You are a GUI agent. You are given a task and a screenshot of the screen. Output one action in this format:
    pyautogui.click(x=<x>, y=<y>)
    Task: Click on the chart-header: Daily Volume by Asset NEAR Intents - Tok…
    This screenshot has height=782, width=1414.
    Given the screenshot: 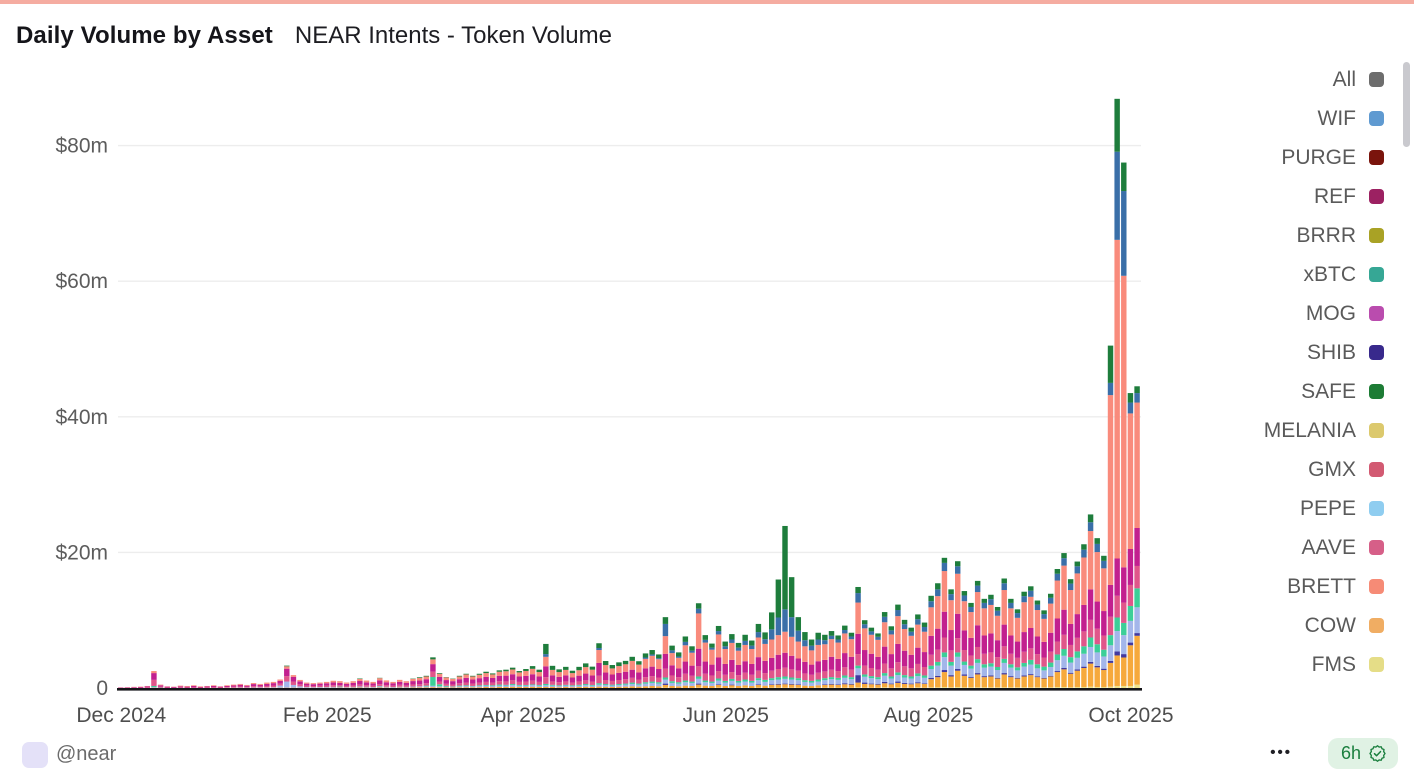 What is the action you would take?
    pyautogui.click(x=314, y=36)
    